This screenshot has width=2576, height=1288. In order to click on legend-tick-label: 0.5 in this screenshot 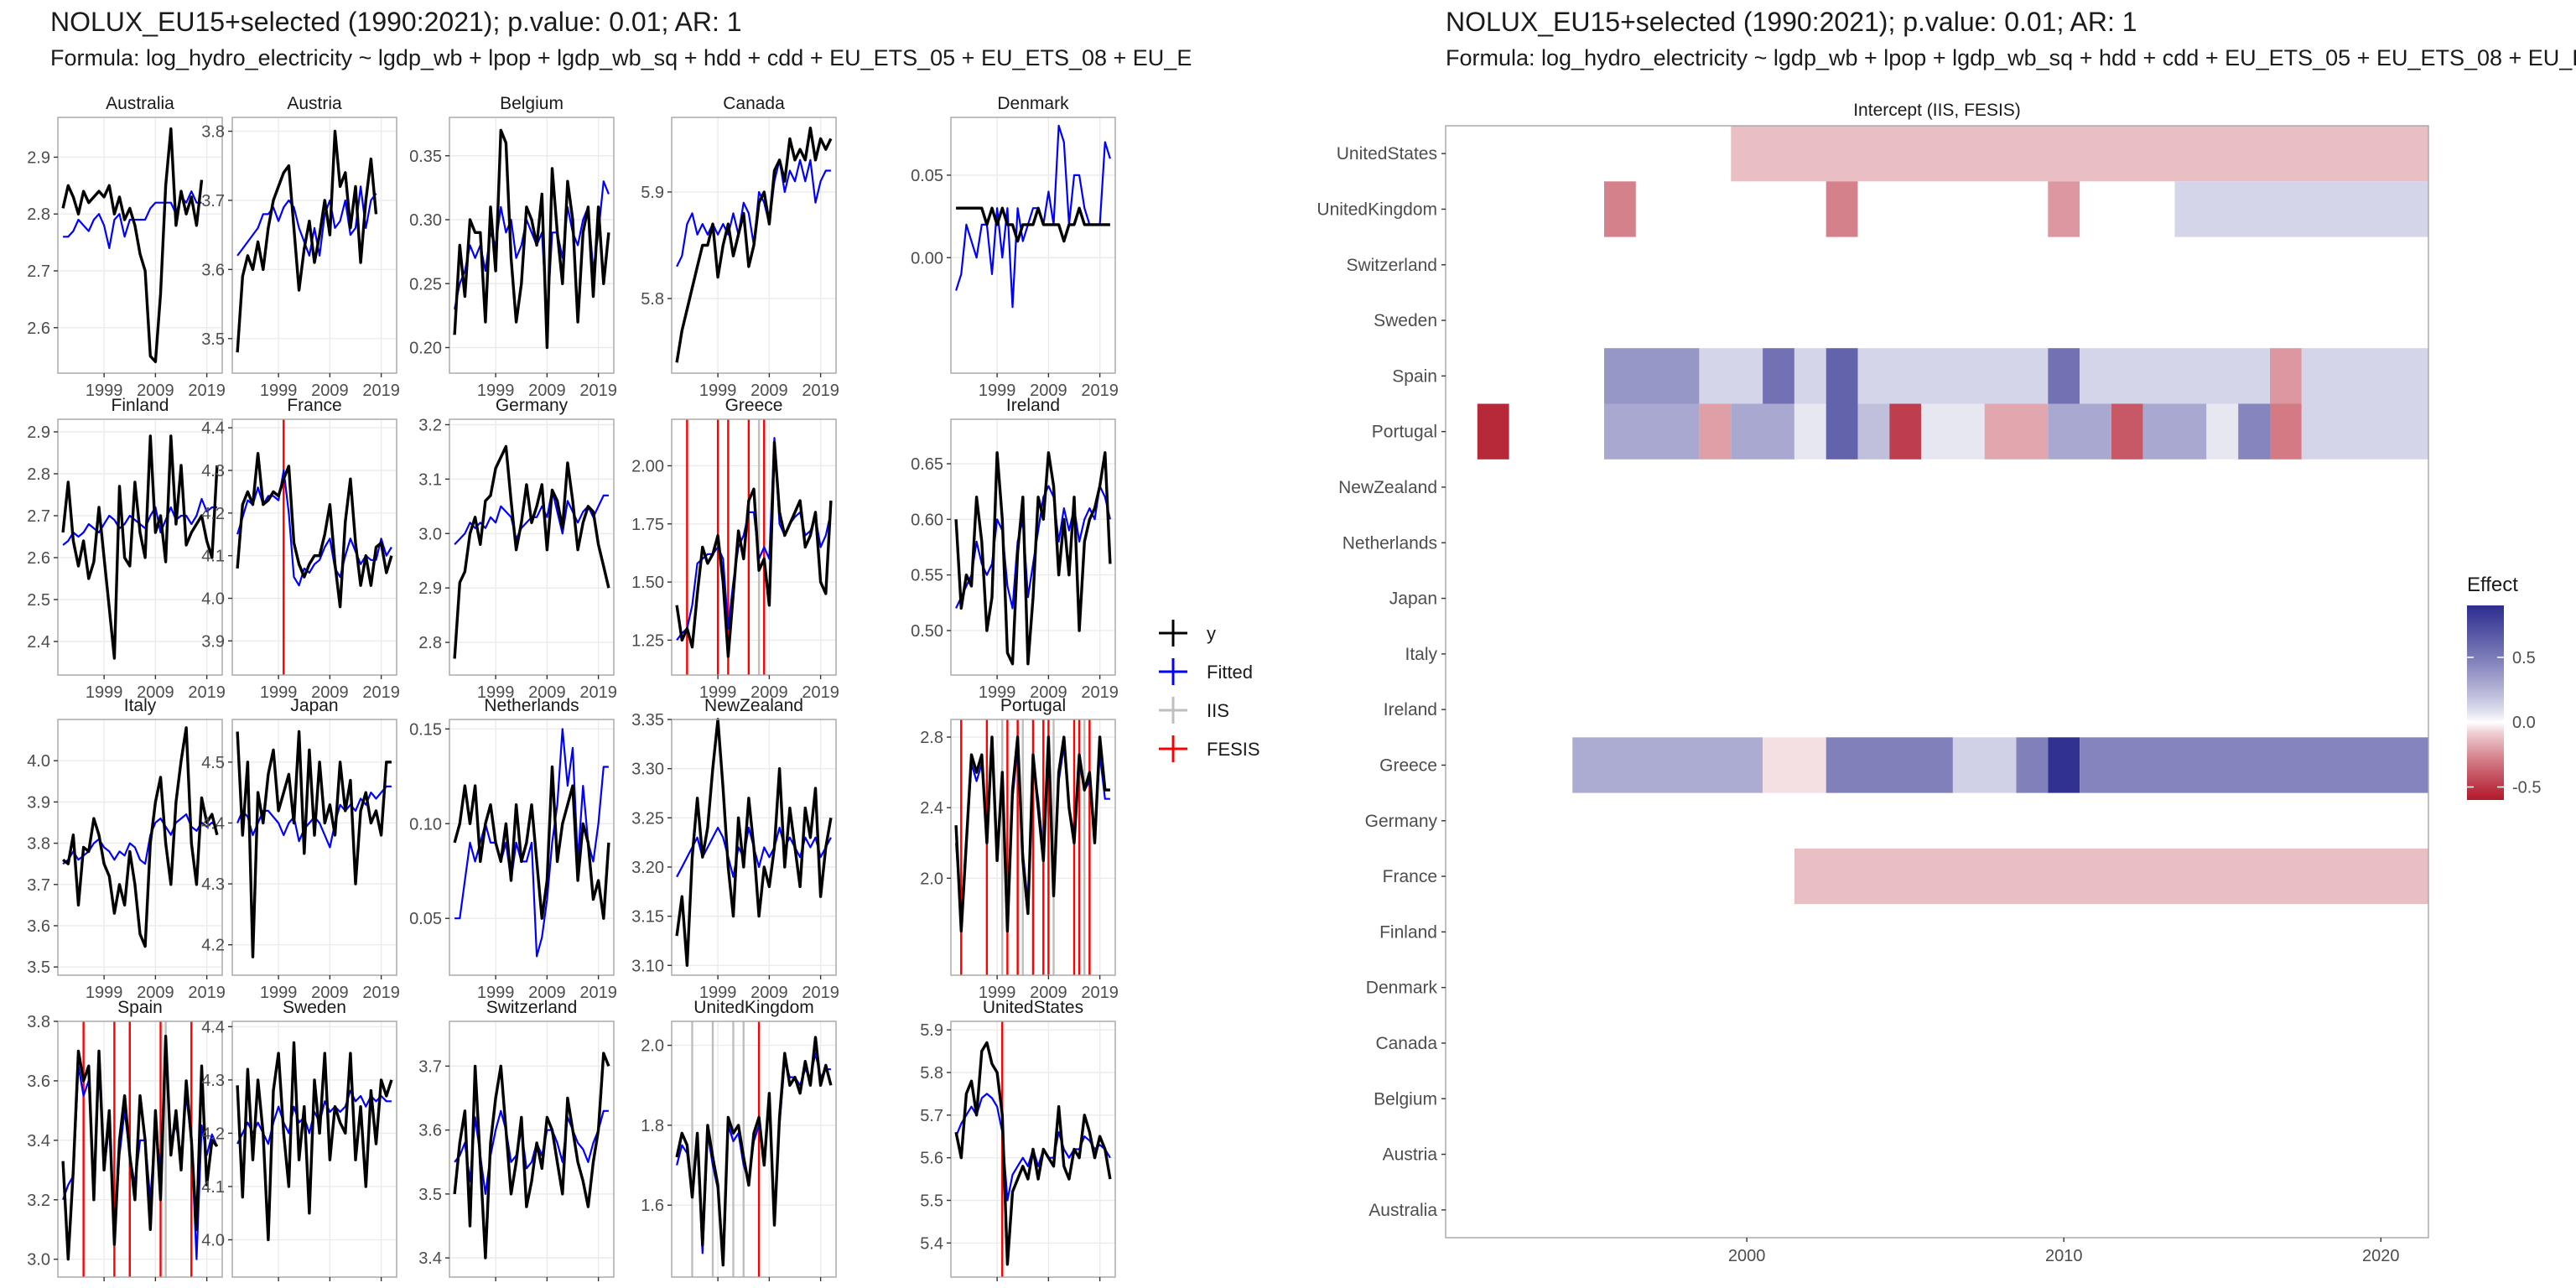, I will do `click(2524, 658)`.